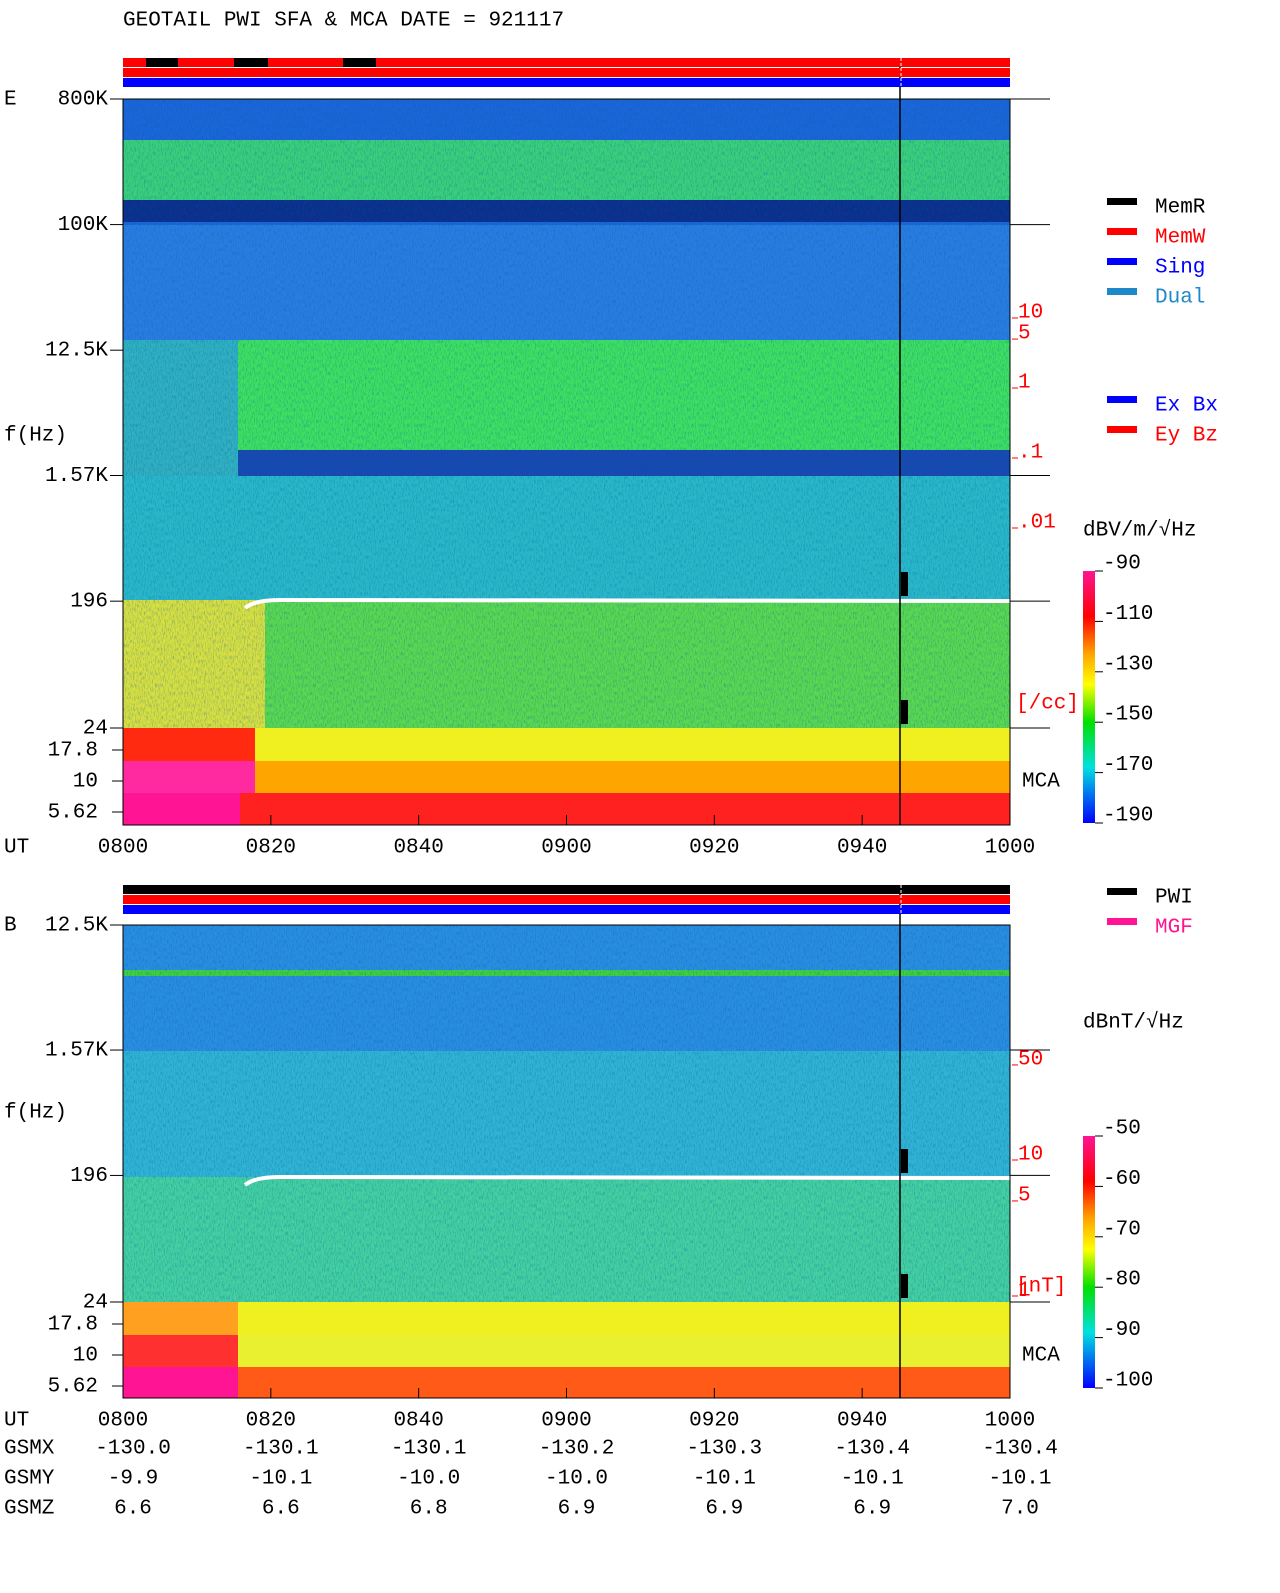 The height and width of the screenshot is (1593, 1280). What do you see at coordinates (343, 21) in the screenshot?
I see `figure-title: GEOTAIL PWI SFA & MCA DATE = 921117` at bounding box center [343, 21].